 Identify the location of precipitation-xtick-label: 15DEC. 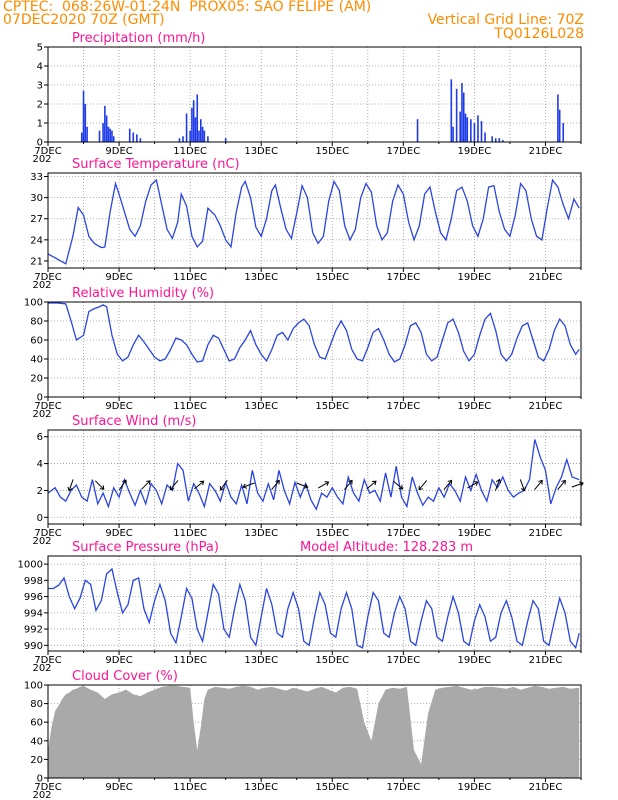
(332, 151).